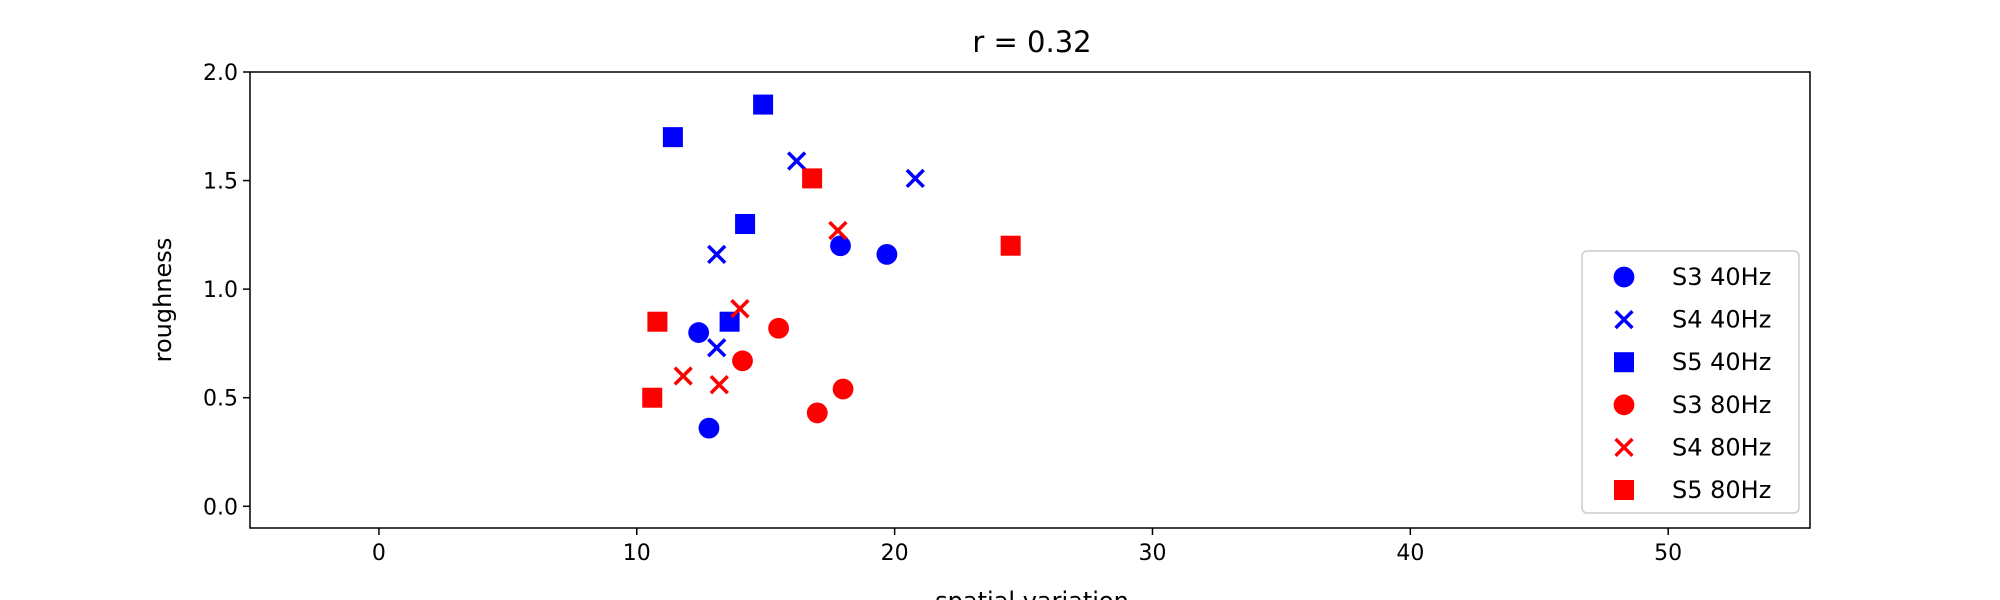  What do you see at coordinates (1410, 553) in the screenshot?
I see `x-tick-label: 40` at bounding box center [1410, 553].